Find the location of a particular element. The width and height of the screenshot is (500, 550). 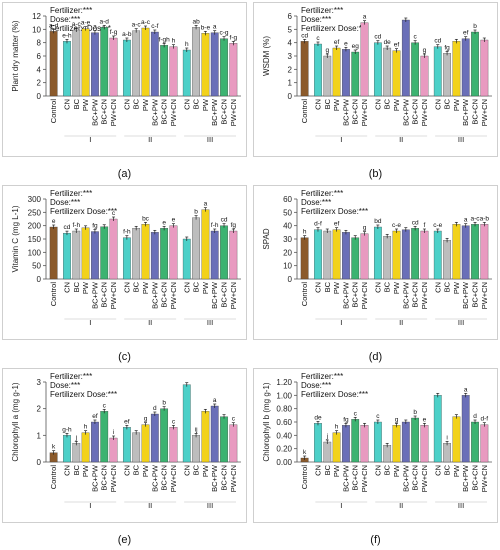

x-tick-label: Control is located at coordinates (53, 294).